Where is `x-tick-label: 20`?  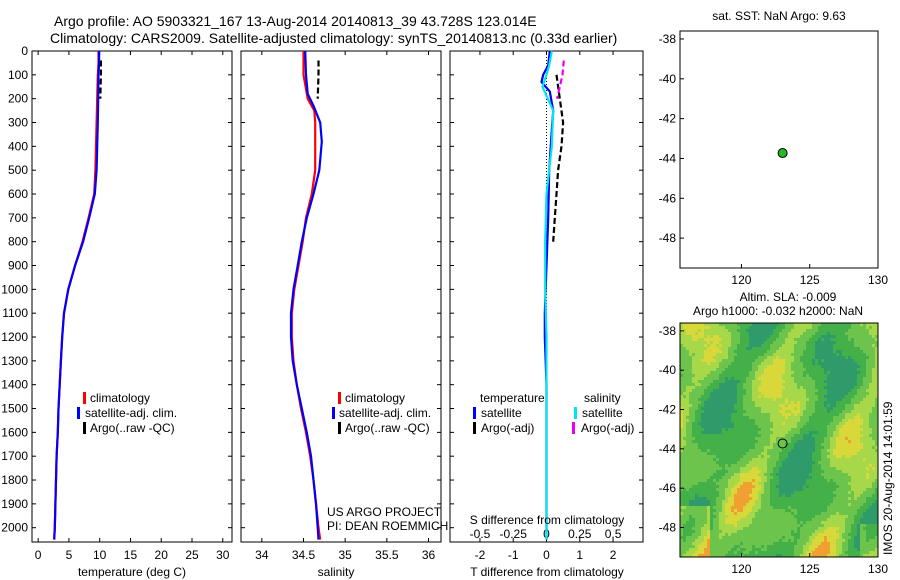 x-tick-label: 20 is located at coordinates (162, 555).